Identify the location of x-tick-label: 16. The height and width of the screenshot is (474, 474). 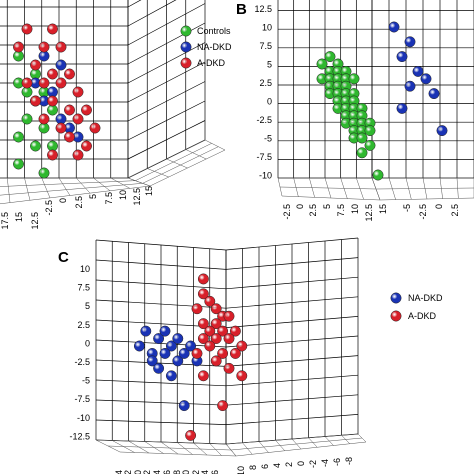
(215, 472).